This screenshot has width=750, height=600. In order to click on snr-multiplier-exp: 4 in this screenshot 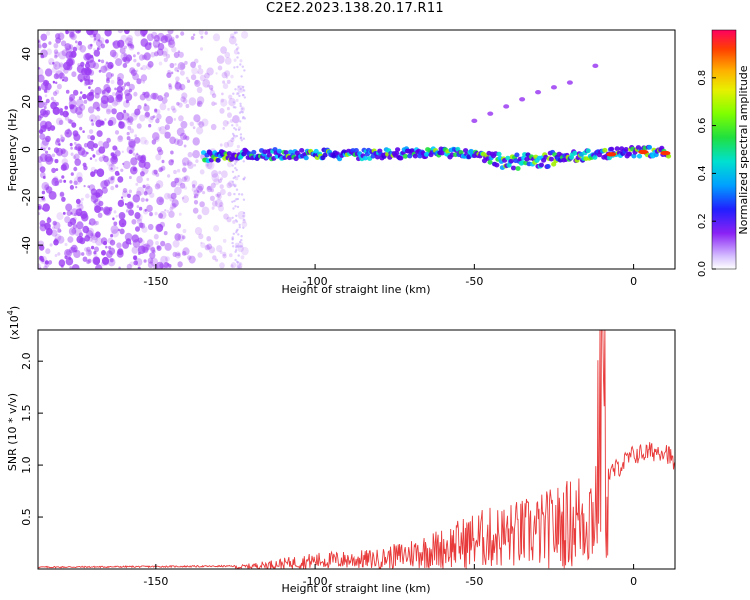, I will do `click(10, 312)`.